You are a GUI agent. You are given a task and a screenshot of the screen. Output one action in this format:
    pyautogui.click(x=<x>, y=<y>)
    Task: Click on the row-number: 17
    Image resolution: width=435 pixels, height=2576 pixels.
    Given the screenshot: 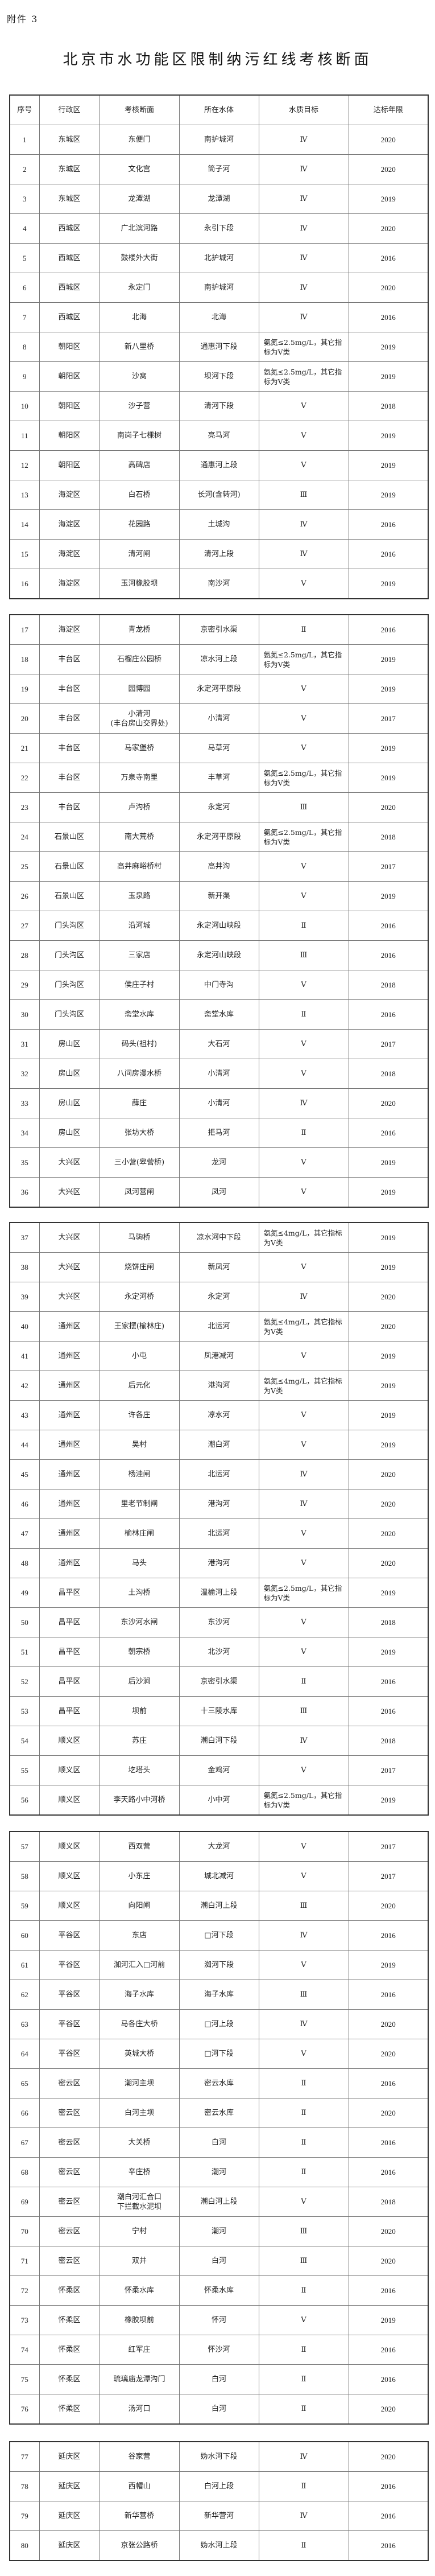 What is the action you would take?
    pyautogui.click(x=24, y=629)
    